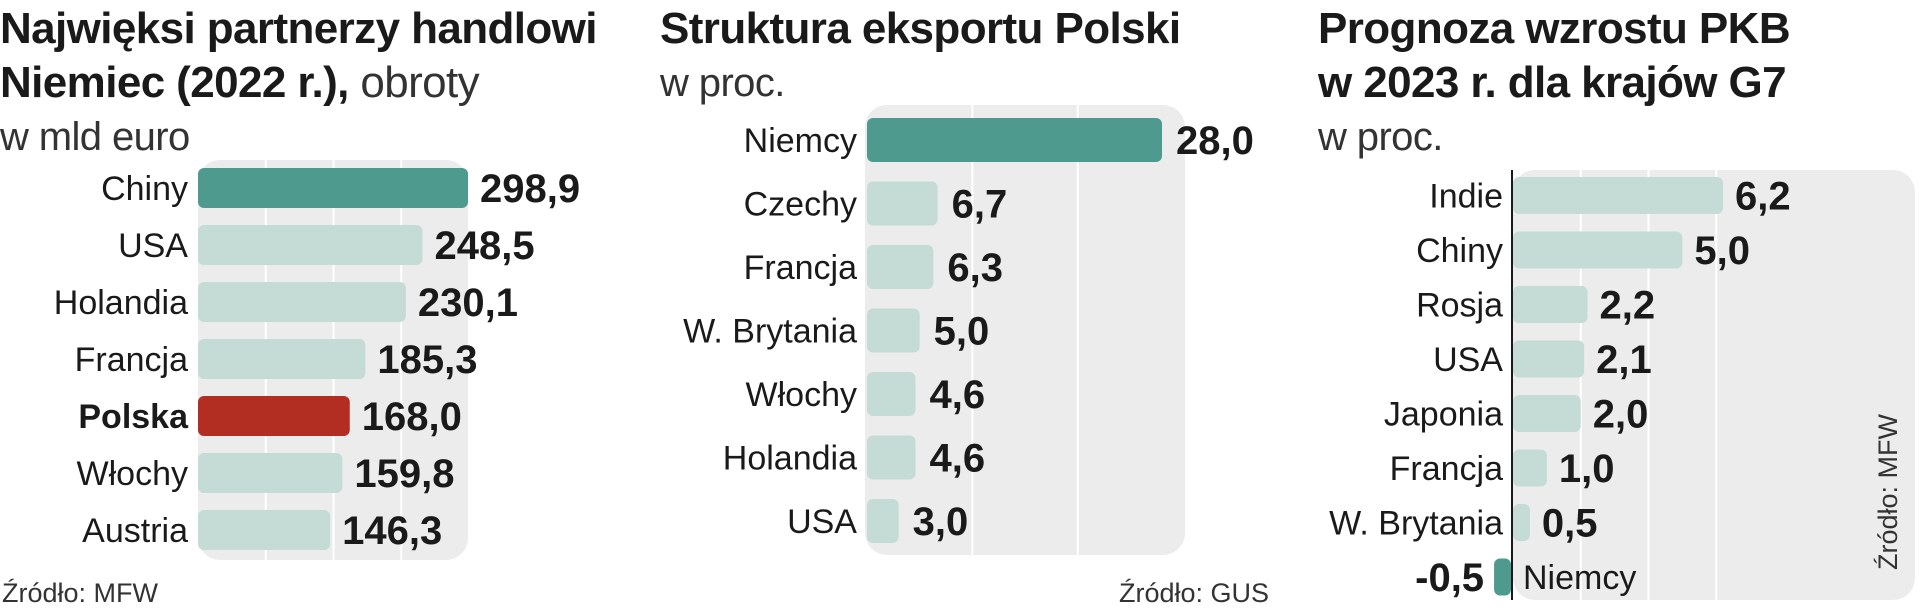 Image resolution: width=1920 pixels, height=612 pixels. I want to click on value-label: 248,5, so click(484, 246).